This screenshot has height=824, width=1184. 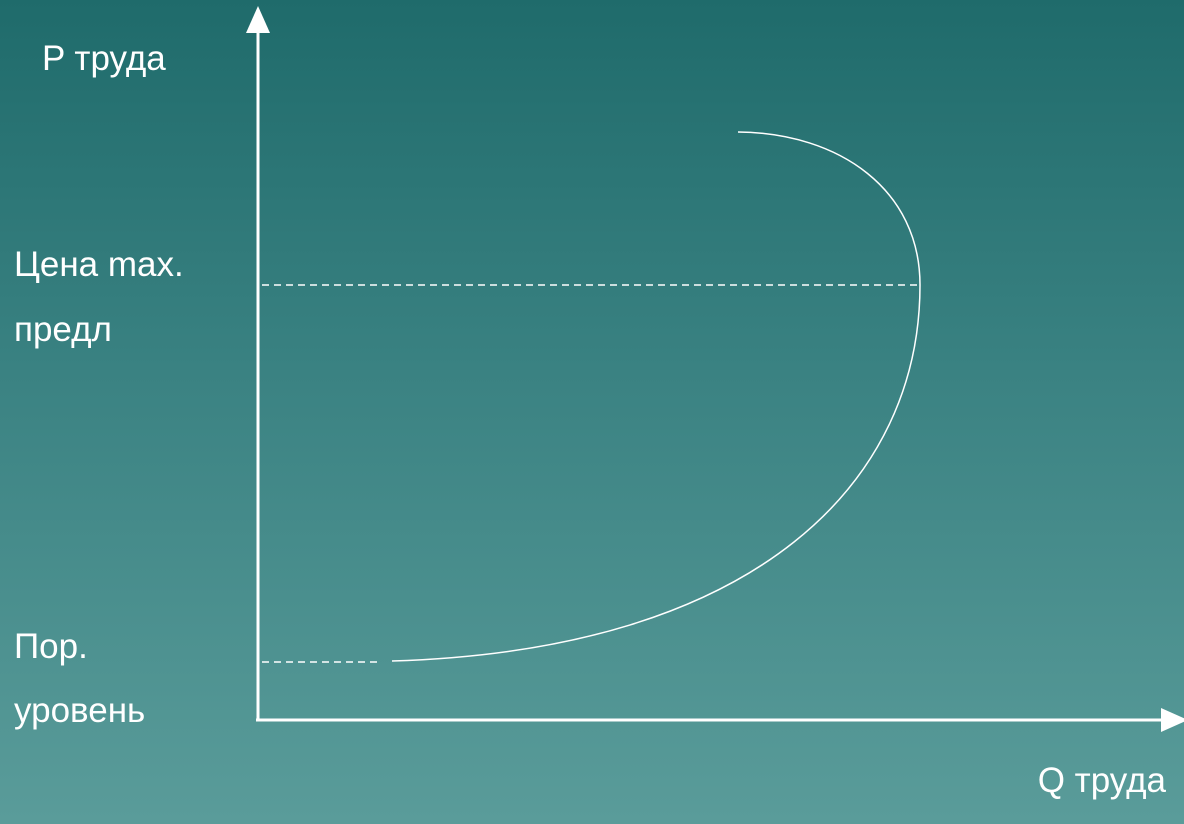 I want to click on max-supply-price-label-line1: Цена max., so click(x=99, y=264).